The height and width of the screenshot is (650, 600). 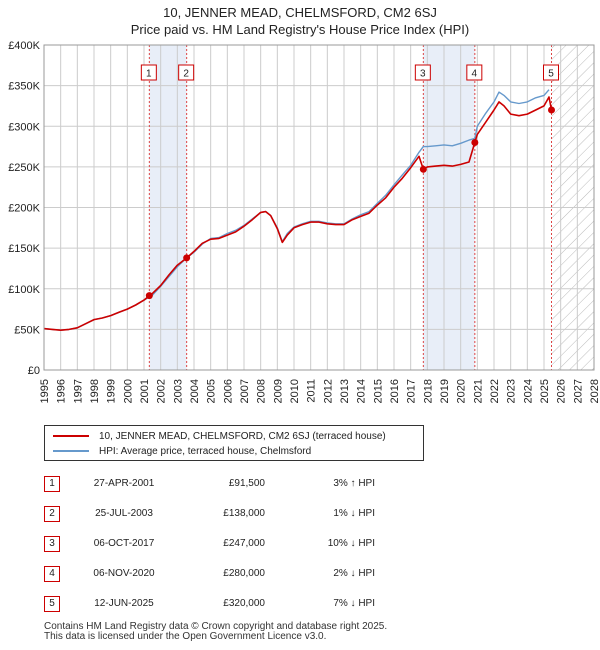 What do you see at coordinates (244, 543) in the screenshot?
I see `sale-price: £247,000` at bounding box center [244, 543].